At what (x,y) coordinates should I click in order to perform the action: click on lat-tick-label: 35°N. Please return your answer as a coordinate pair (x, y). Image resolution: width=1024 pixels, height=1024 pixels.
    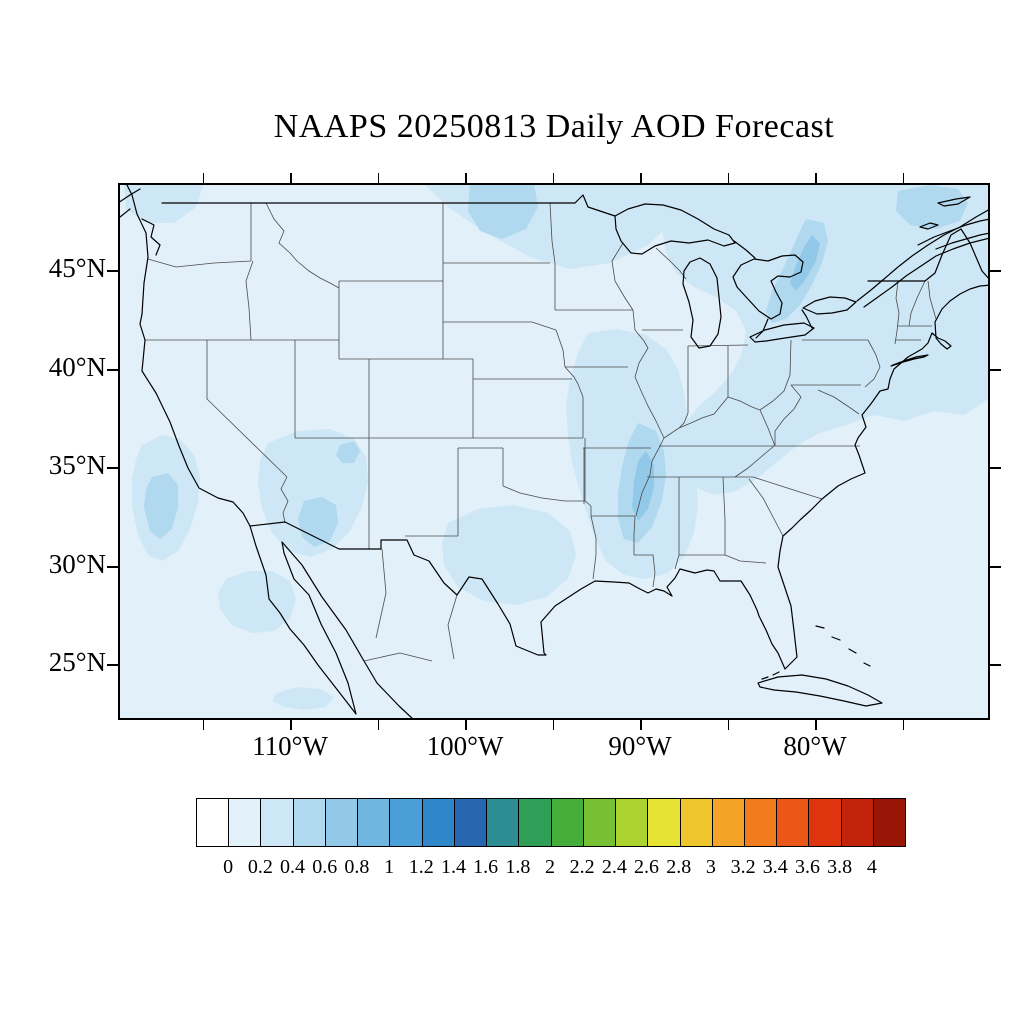
    Looking at the image, I should click on (77, 465).